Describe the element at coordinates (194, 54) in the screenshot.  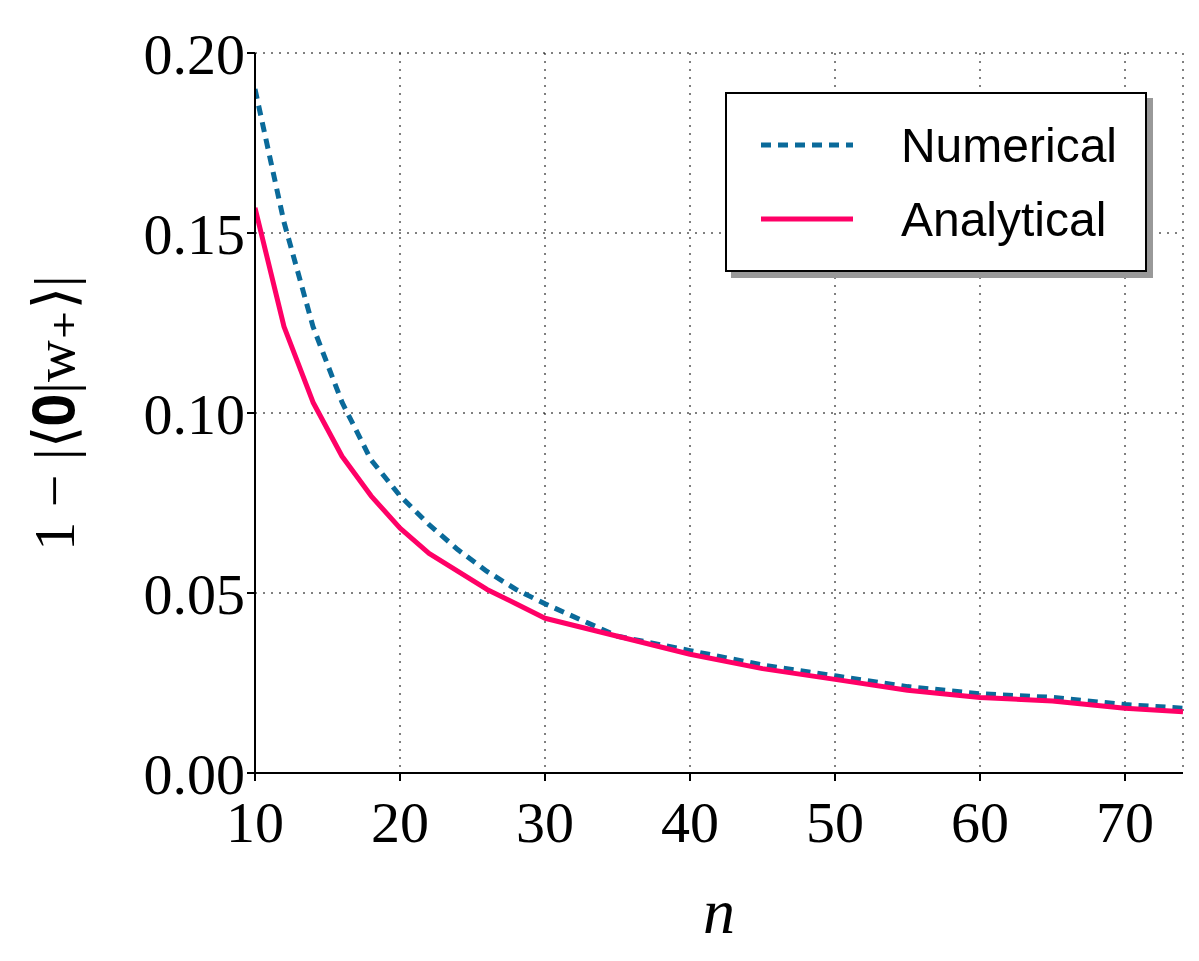
I see `y-tick-label: 0.20` at that location.